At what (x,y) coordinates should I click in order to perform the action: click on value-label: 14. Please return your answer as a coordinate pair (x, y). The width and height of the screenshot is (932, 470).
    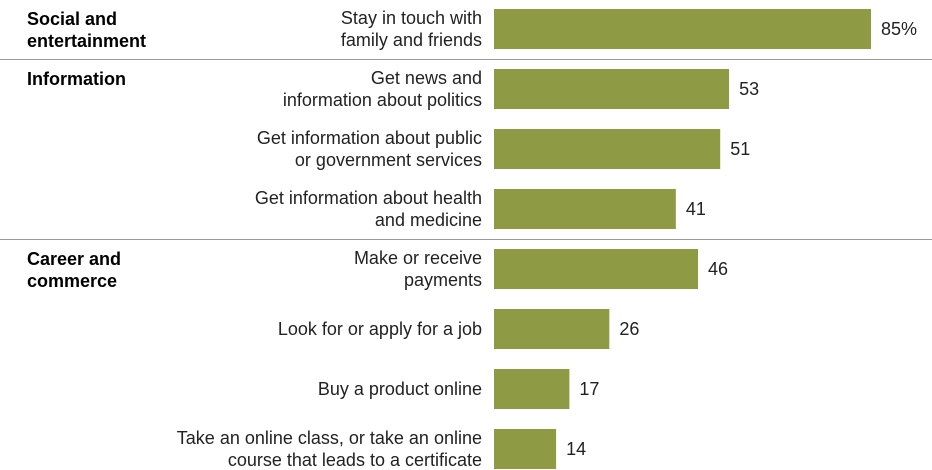
    Looking at the image, I should click on (576, 449).